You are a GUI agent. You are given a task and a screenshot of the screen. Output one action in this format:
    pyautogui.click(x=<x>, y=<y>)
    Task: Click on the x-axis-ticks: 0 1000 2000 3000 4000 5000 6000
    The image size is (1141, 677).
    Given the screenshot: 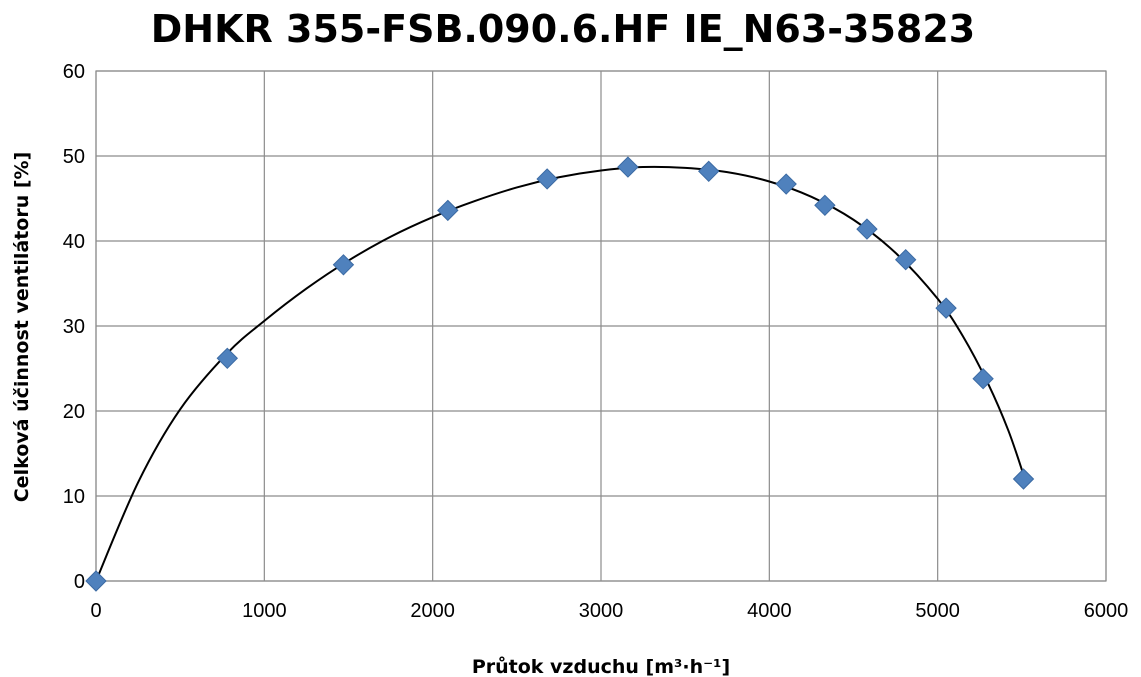 What is the action you would take?
    pyautogui.click(x=609, y=611)
    